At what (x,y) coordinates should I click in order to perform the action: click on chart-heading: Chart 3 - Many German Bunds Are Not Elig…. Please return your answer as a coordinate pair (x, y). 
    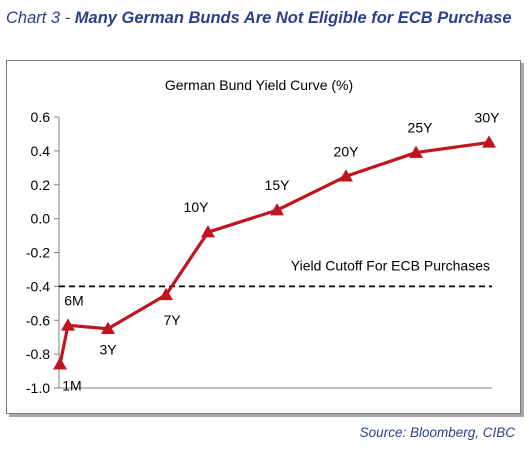
    Looking at the image, I should click on (264, 18).